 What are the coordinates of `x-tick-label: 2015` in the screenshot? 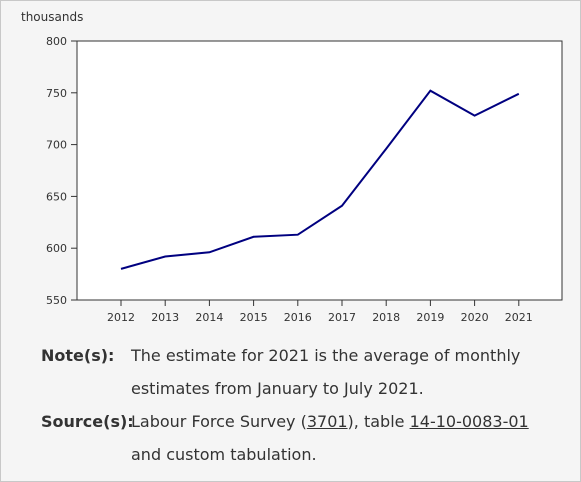 It's located at (254, 317).